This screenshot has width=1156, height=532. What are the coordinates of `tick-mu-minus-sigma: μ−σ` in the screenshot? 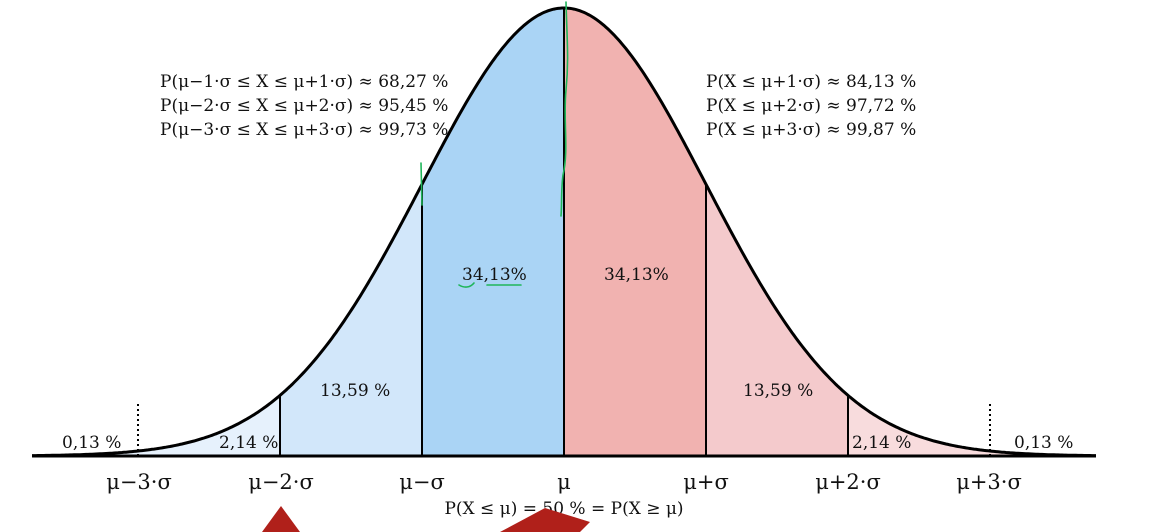 It's located at (422, 482).